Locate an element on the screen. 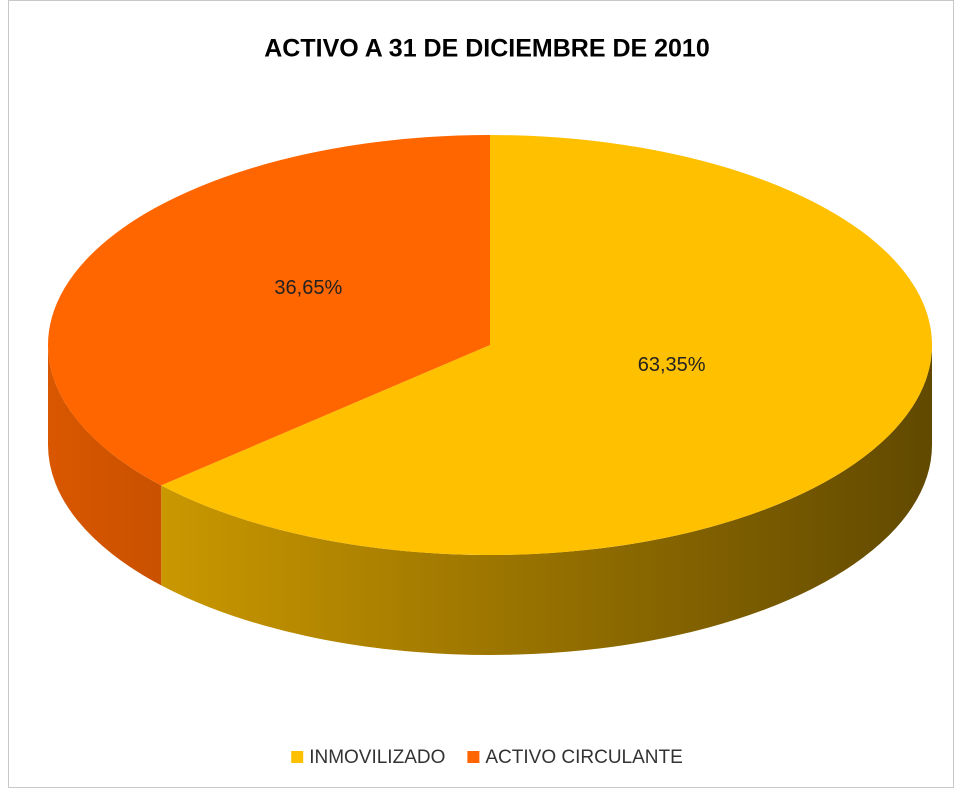 This screenshot has height=789, width=955. chart-title: ACTIVO A 31 DE DICIEMBRE DE 2010 is located at coordinates (486, 49).